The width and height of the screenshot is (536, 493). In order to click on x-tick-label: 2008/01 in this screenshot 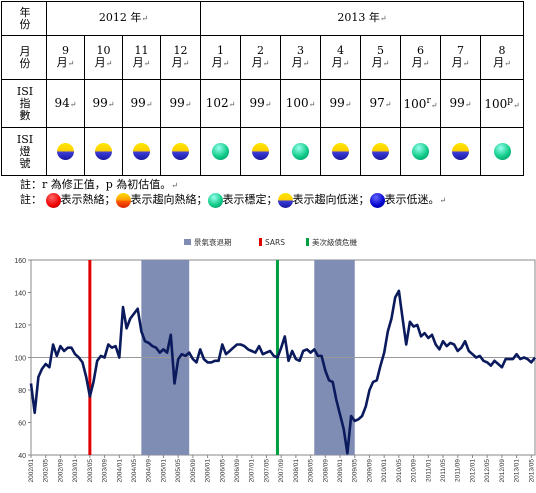, I will do `click(296, 471)`.